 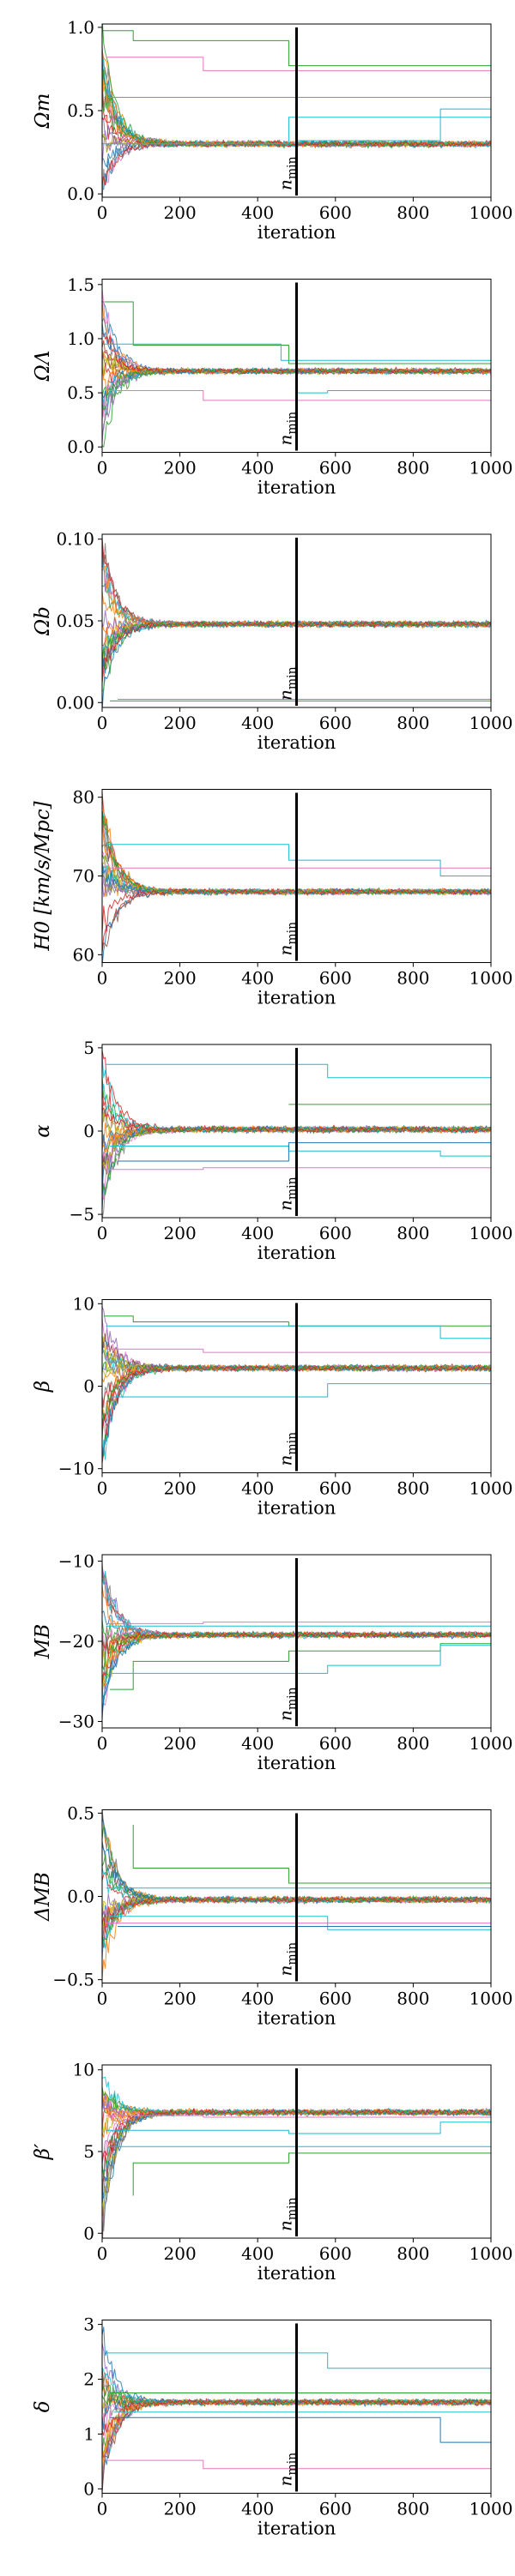 What do you see at coordinates (80, 284) in the screenshot?
I see `y-tick-label: 1.5` at bounding box center [80, 284].